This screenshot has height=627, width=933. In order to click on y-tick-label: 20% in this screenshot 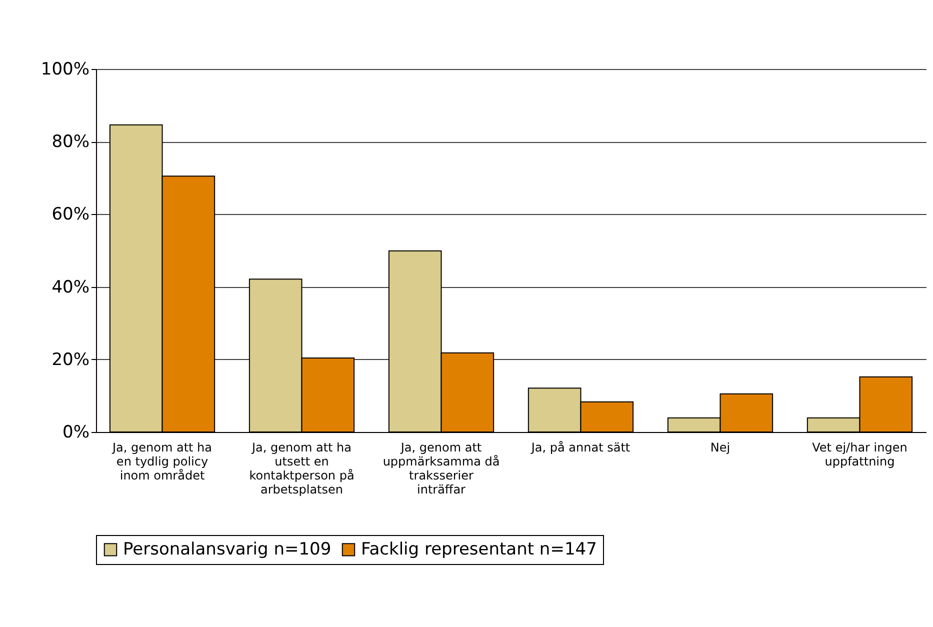, I will do `click(71, 360)`.